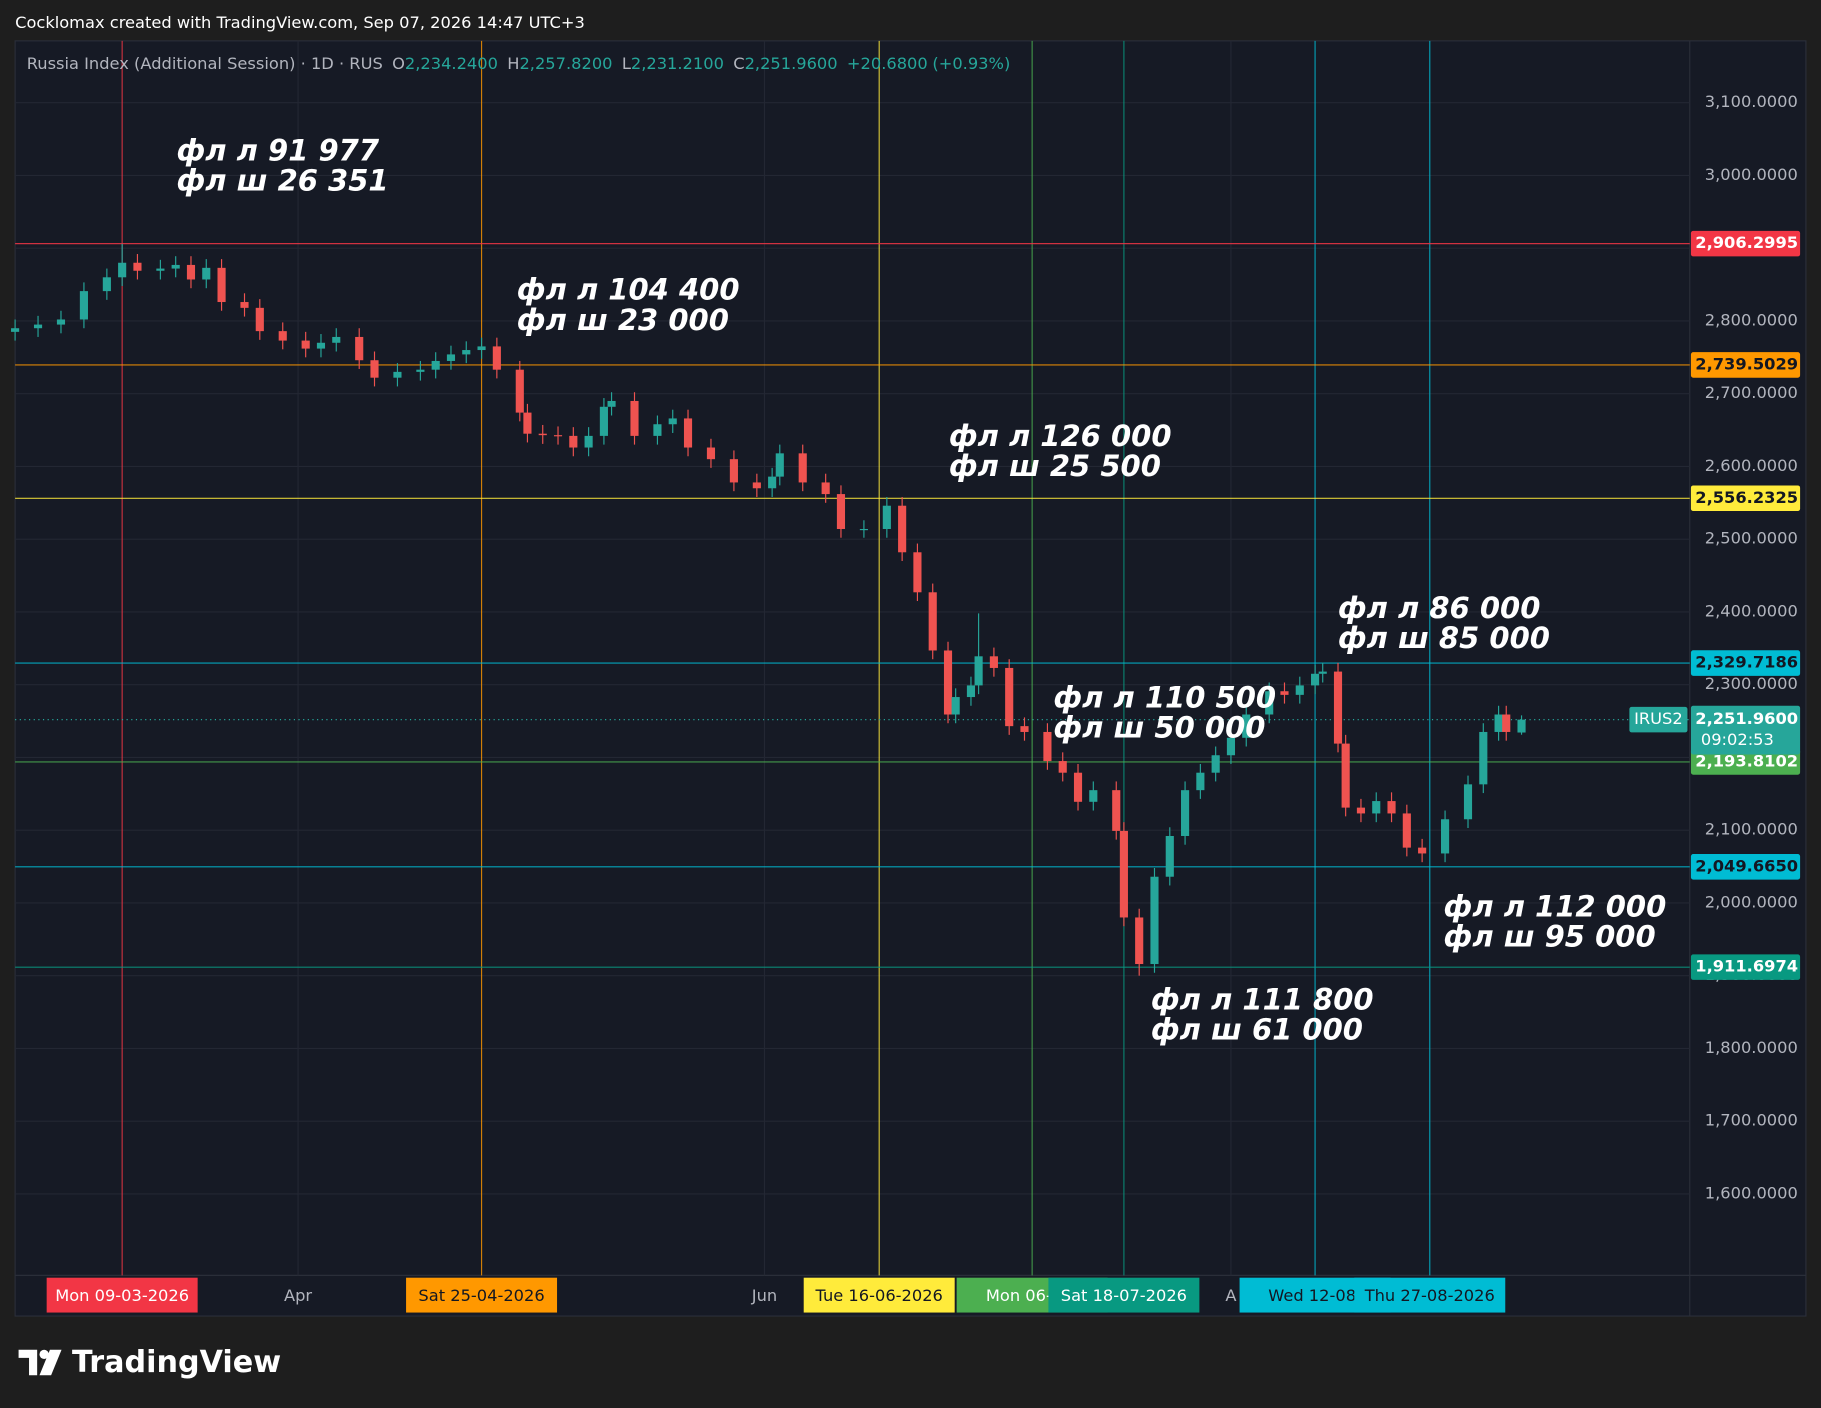 This screenshot has width=1821, height=1408. Describe the element at coordinates (50, 1362) in the screenshot. I see `logo-shape` at that location.